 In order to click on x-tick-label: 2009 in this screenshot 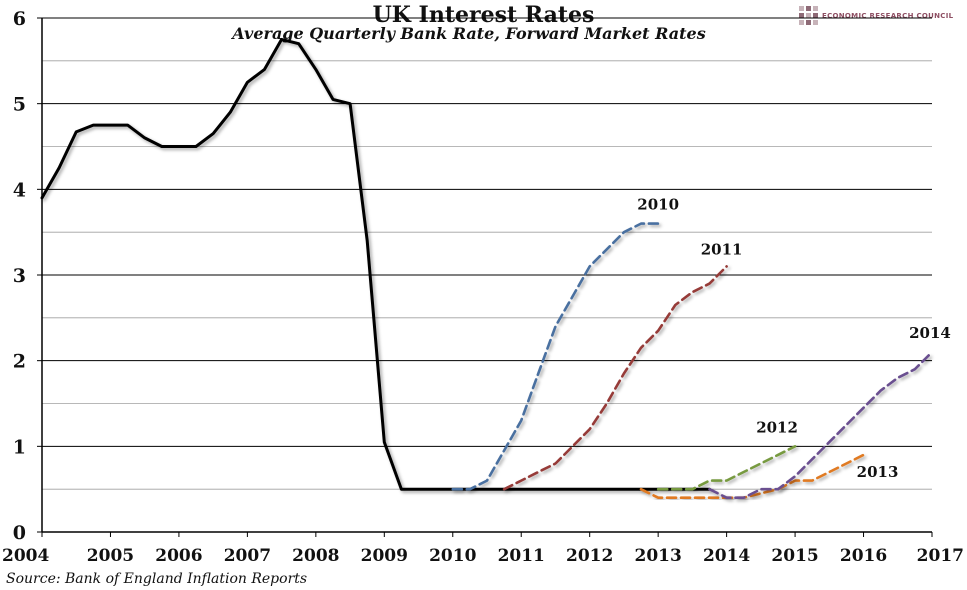, I will do `click(384, 556)`.